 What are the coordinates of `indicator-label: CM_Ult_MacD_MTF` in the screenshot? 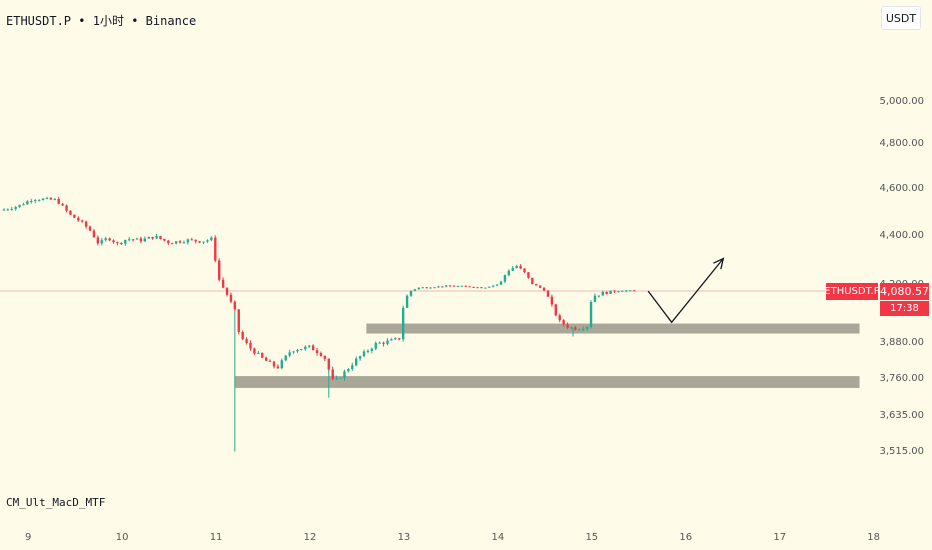 It's located at (56, 502).